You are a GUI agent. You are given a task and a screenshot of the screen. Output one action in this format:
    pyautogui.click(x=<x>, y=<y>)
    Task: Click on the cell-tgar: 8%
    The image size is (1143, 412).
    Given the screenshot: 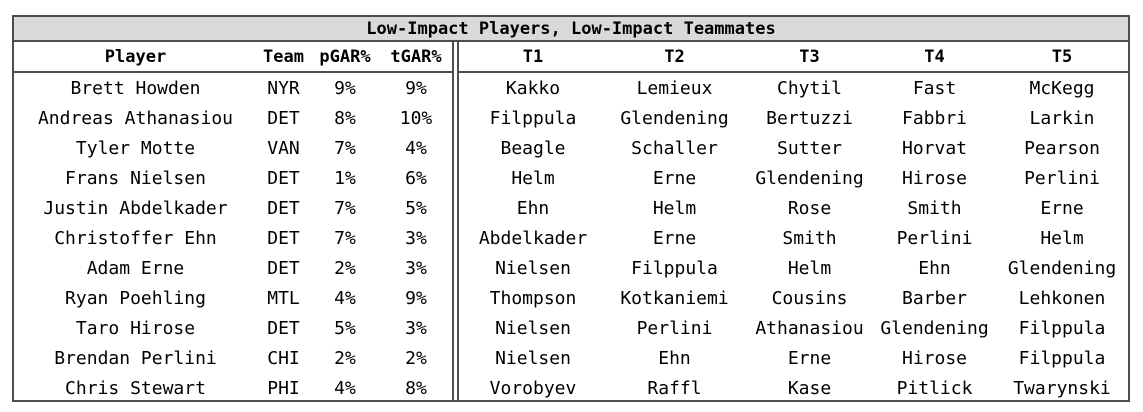 What is the action you would take?
    pyautogui.click(x=416, y=388)
    